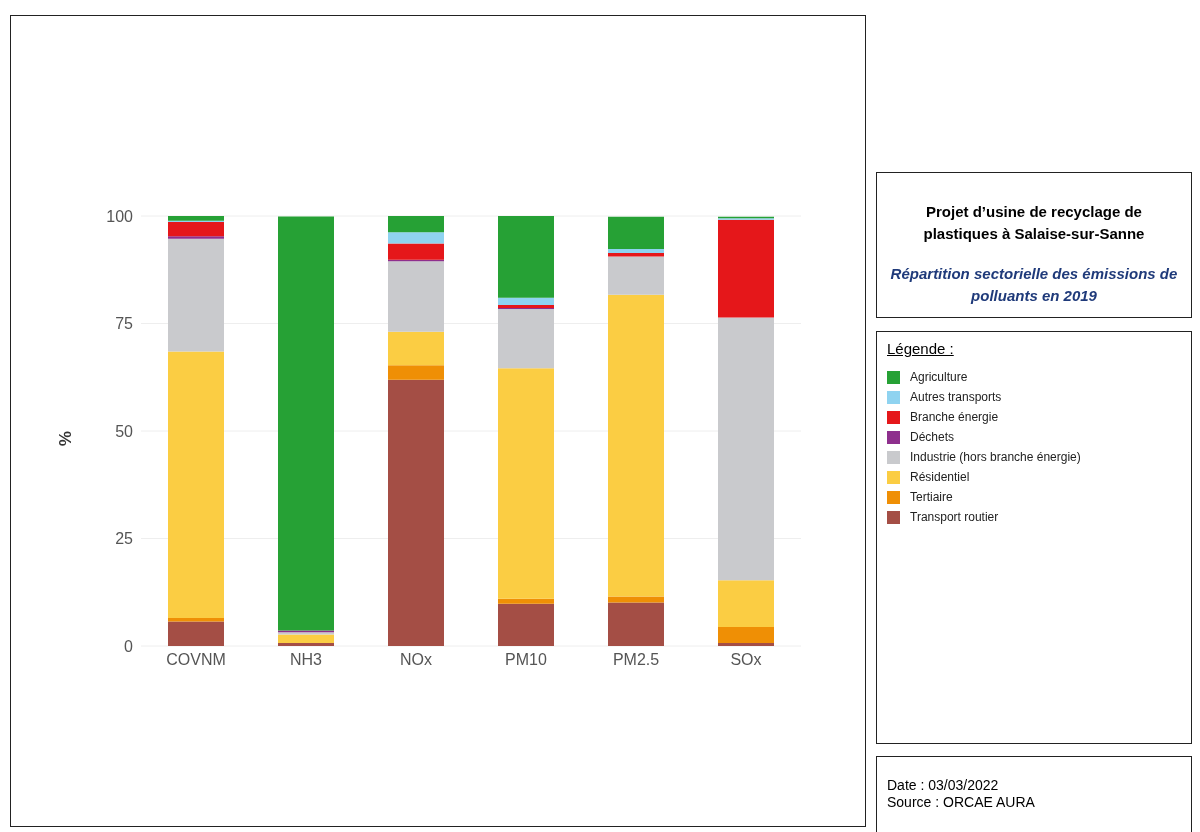  I want to click on y-tick-label: 75, so click(124, 324).